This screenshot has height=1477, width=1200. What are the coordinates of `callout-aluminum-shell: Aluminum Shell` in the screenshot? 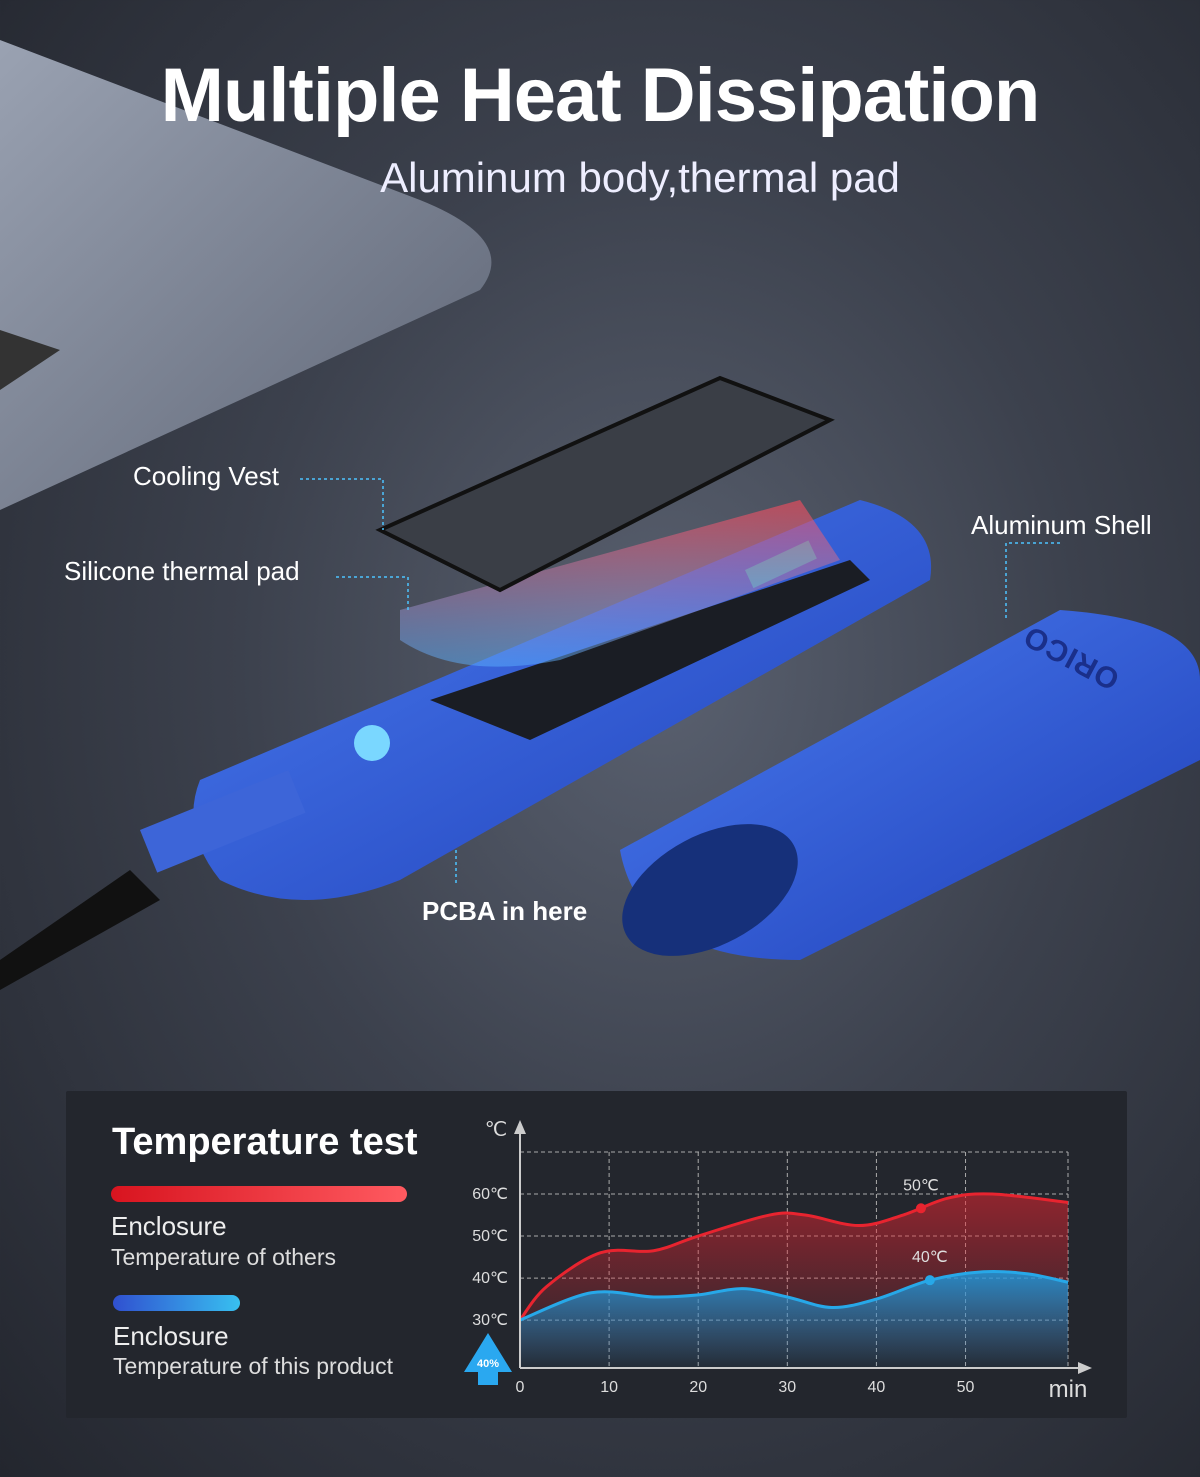 It's located at (1061, 525).